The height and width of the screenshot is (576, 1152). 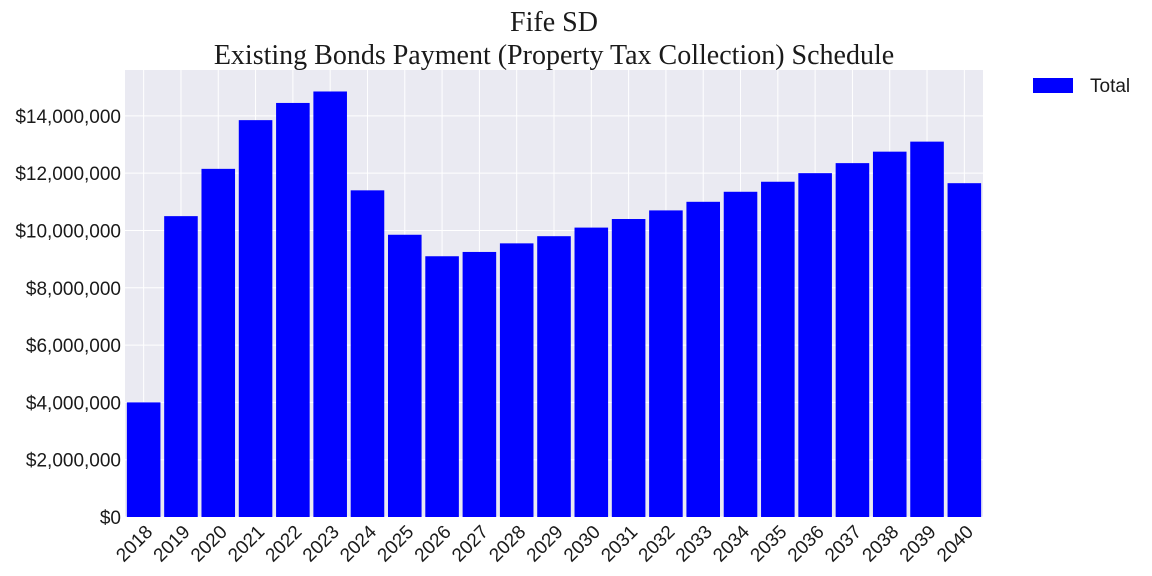 I want to click on x-tick-label: 2028, so click(x=507, y=544).